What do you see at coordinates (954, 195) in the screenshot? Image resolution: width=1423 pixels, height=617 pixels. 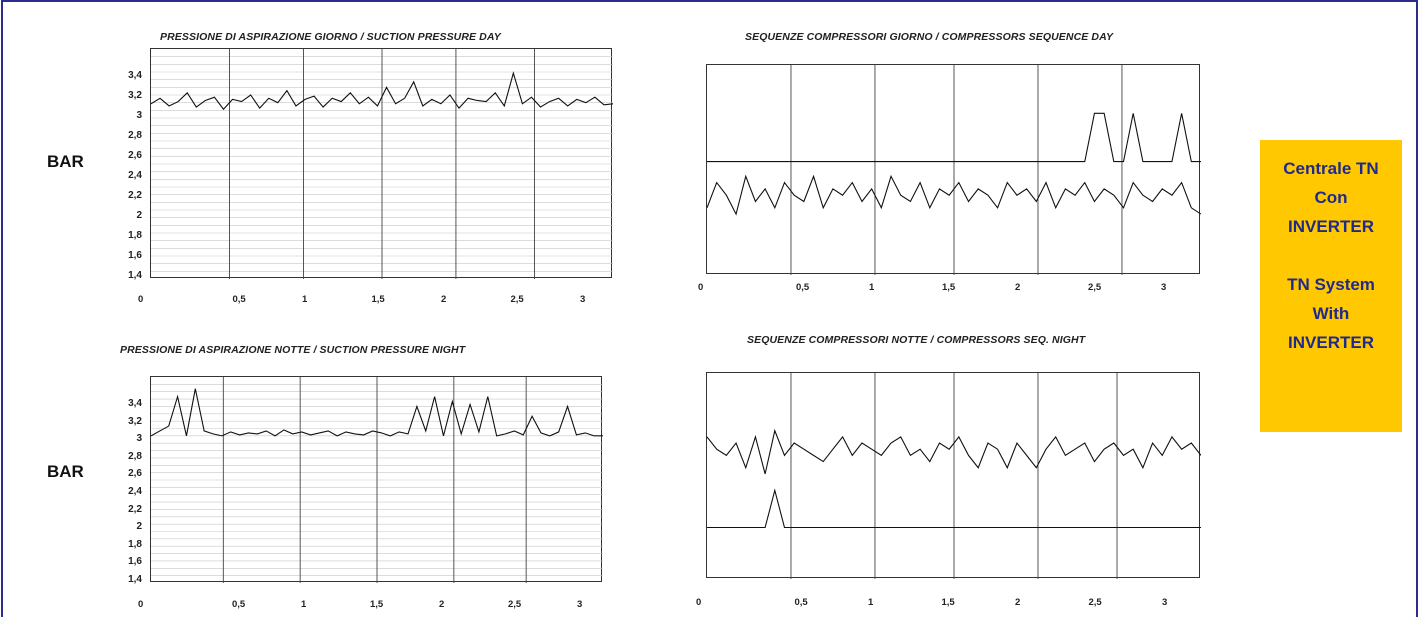 I see `series-wave-lower` at bounding box center [954, 195].